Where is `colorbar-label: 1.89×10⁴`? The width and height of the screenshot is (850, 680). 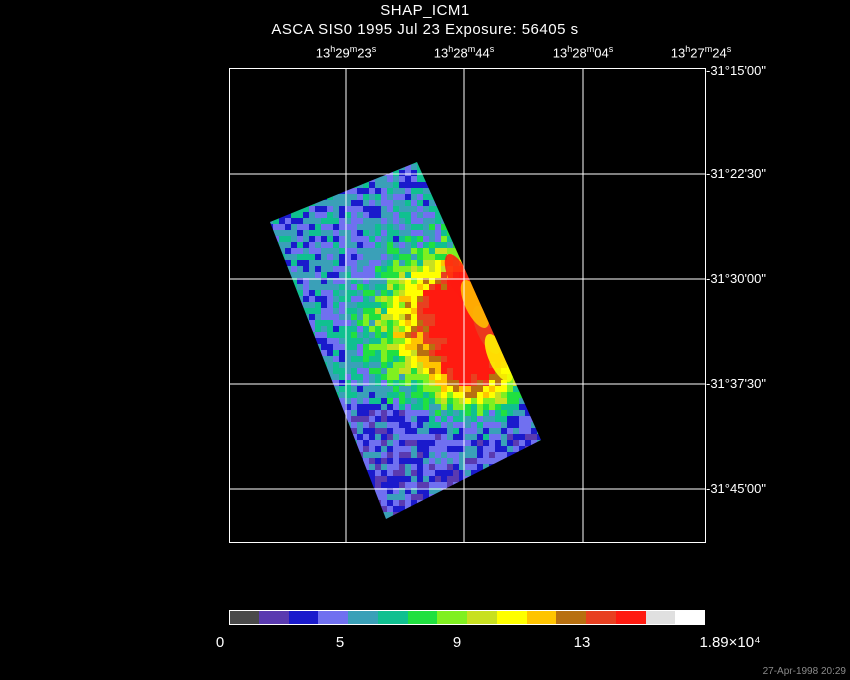
colorbar-label: 1.89×10⁴ is located at coordinates (730, 642).